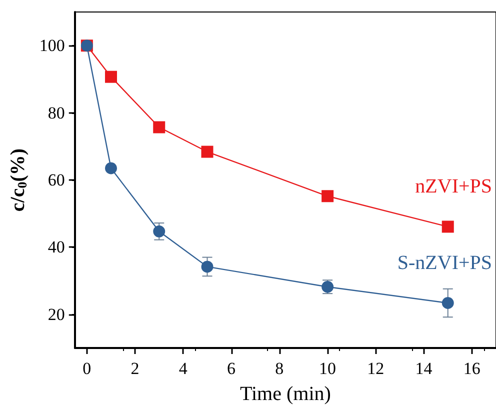  What do you see at coordinates (285, 394) in the screenshot?
I see `x-axis-title: Time (min)` at bounding box center [285, 394].